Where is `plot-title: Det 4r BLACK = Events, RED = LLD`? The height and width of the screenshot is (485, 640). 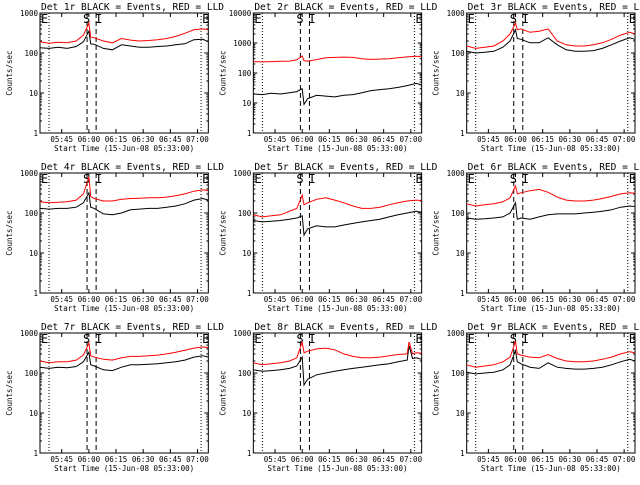 plot-title: Det 4r BLACK = Events, RED = LLD is located at coordinates (132, 167).